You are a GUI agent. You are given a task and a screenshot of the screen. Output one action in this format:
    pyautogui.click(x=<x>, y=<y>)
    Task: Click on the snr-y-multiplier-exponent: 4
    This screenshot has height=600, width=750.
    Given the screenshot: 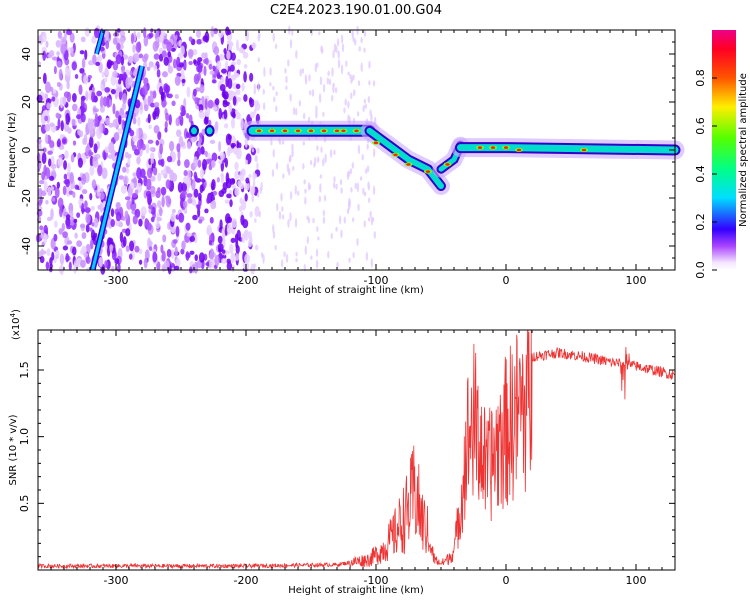 What is the action you would take?
    pyautogui.click(x=13, y=314)
    